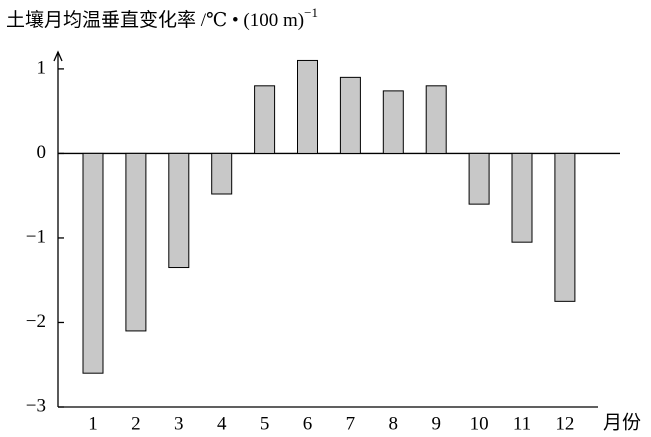 The height and width of the screenshot is (437, 651). I want to click on x-tick-label: 7, so click(351, 423).